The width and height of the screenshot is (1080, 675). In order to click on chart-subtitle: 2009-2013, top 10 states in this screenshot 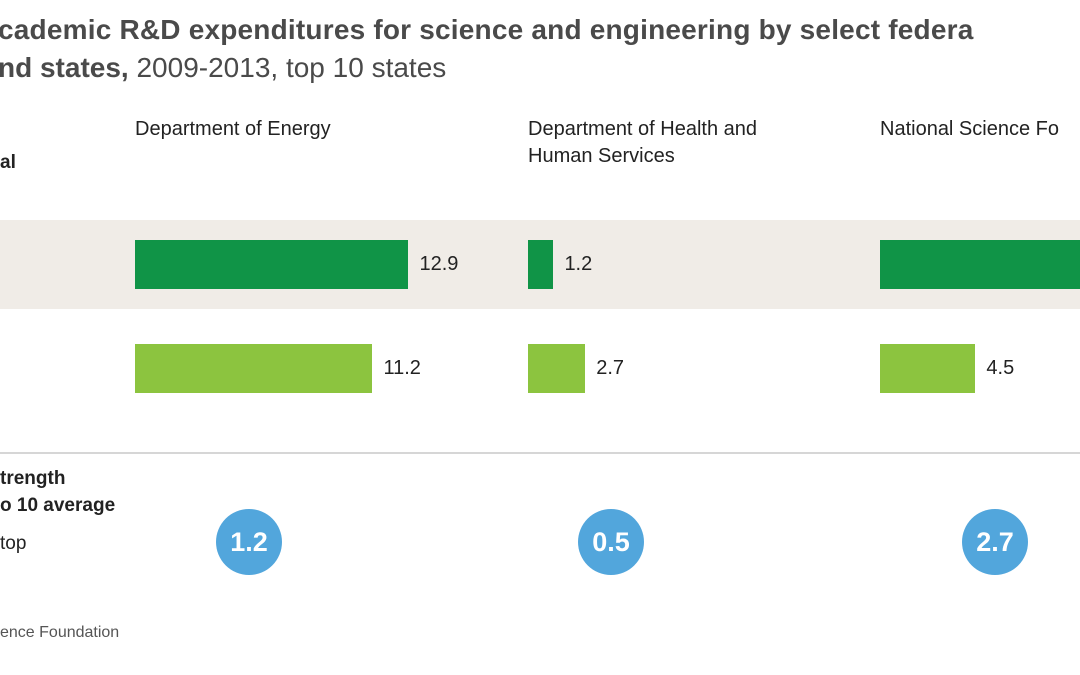, I will do `click(287, 67)`.